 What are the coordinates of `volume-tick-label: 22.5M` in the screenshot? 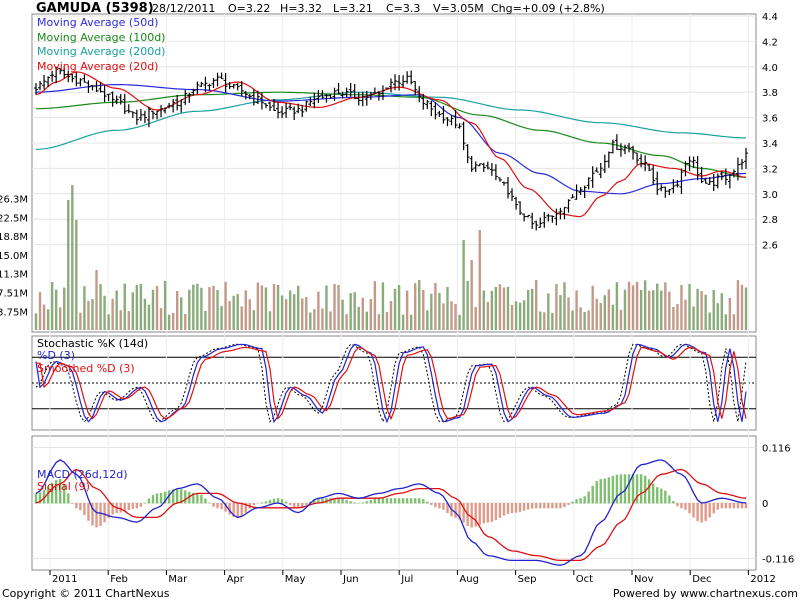 It's located at (14, 219).